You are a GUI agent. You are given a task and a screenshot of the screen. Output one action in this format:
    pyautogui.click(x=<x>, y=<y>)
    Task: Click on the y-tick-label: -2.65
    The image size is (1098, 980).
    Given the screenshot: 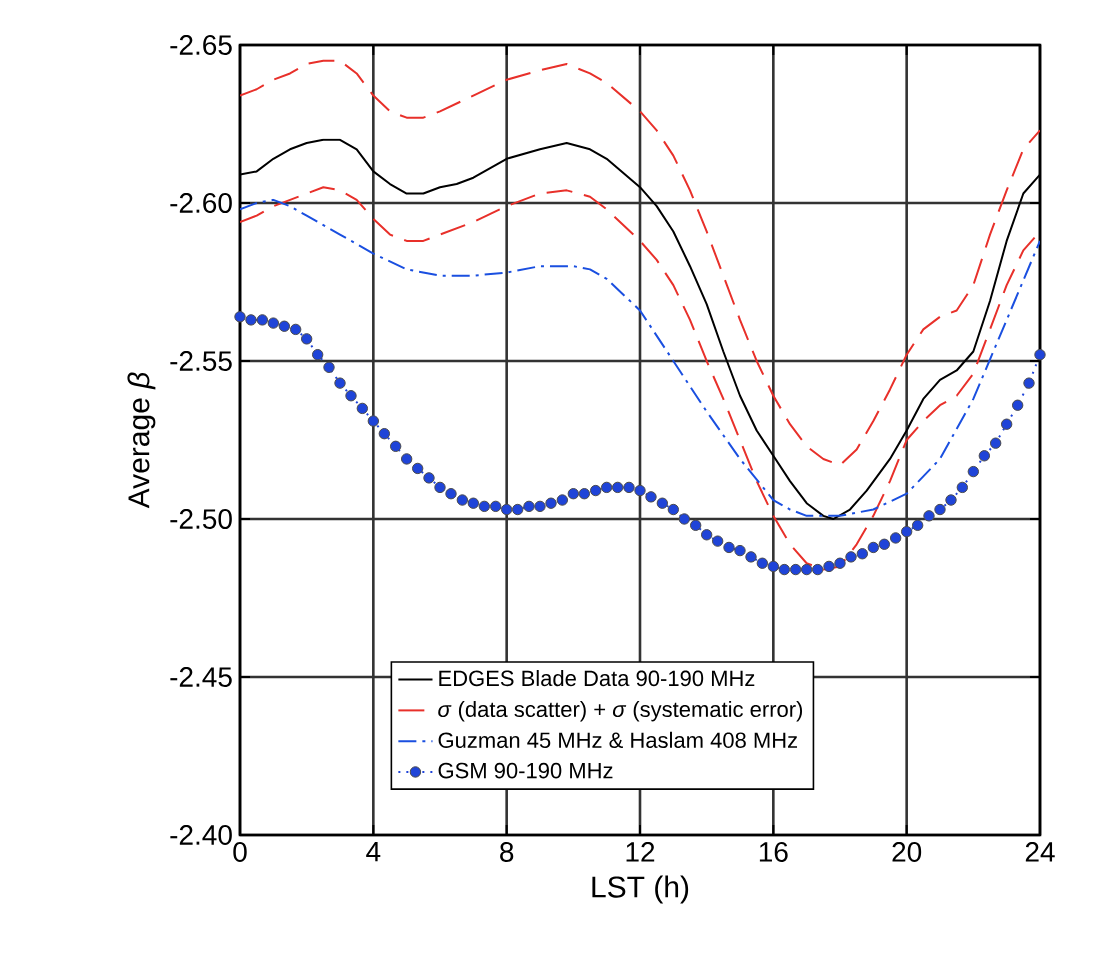 What is the action you would take?
    pyautogui.click(x=201, y=45)
    